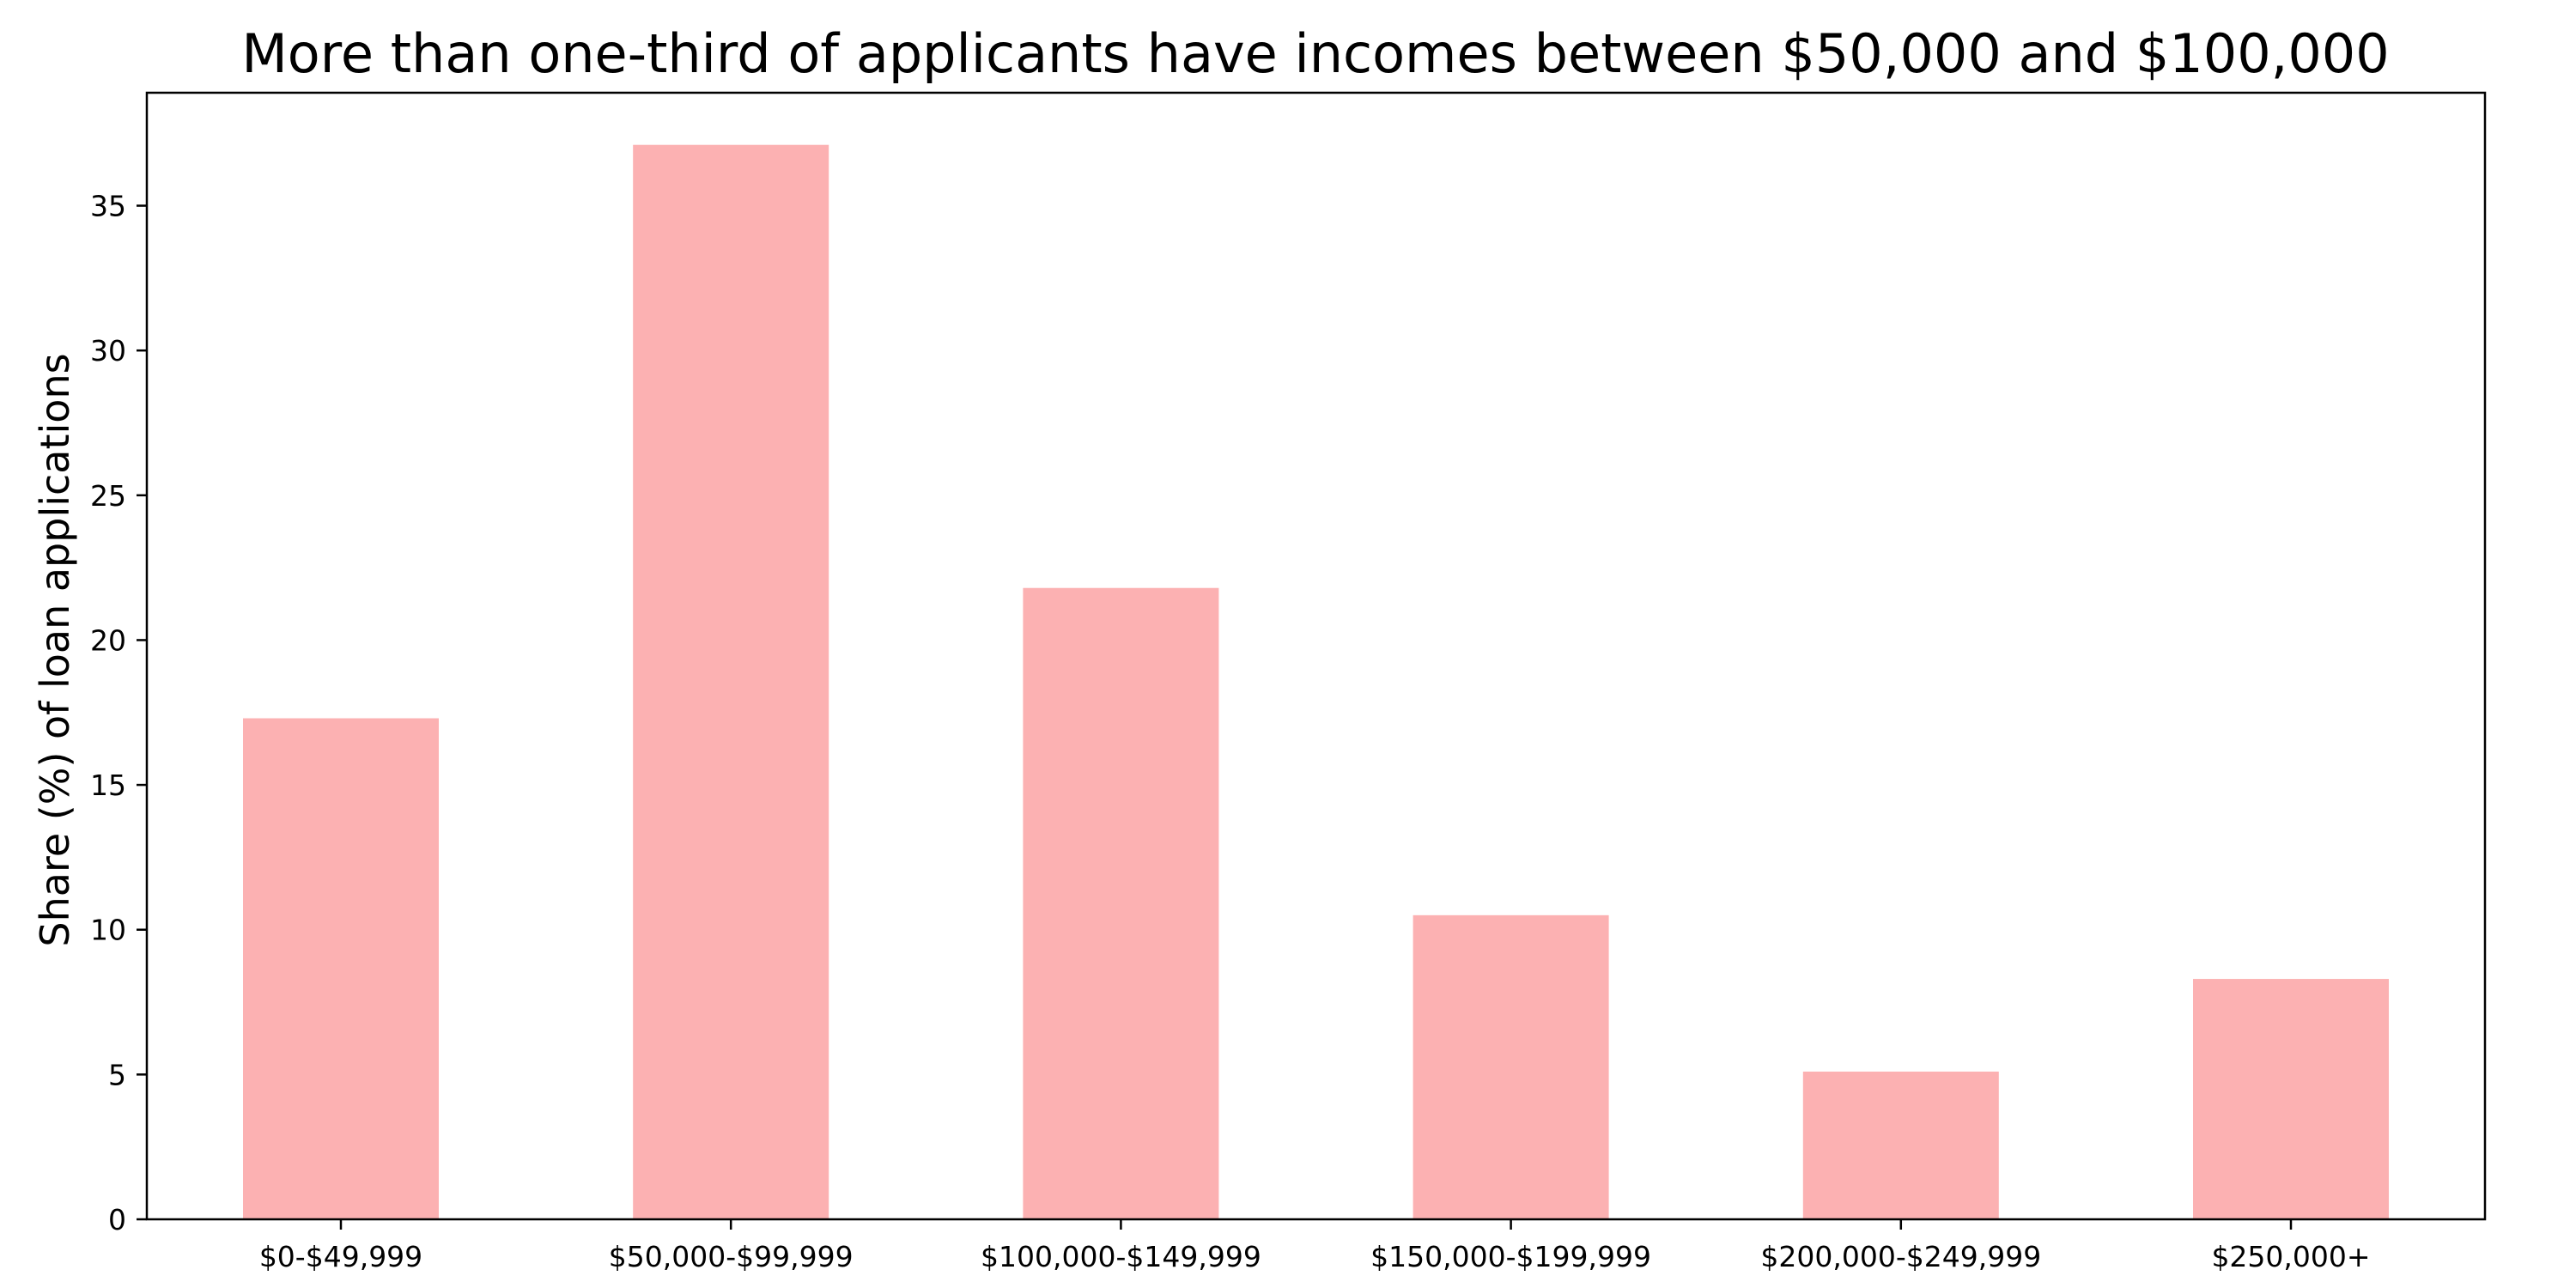 The image size is (2576, 1288). I want to click on y-tick-label: 10, so click(108, 930).